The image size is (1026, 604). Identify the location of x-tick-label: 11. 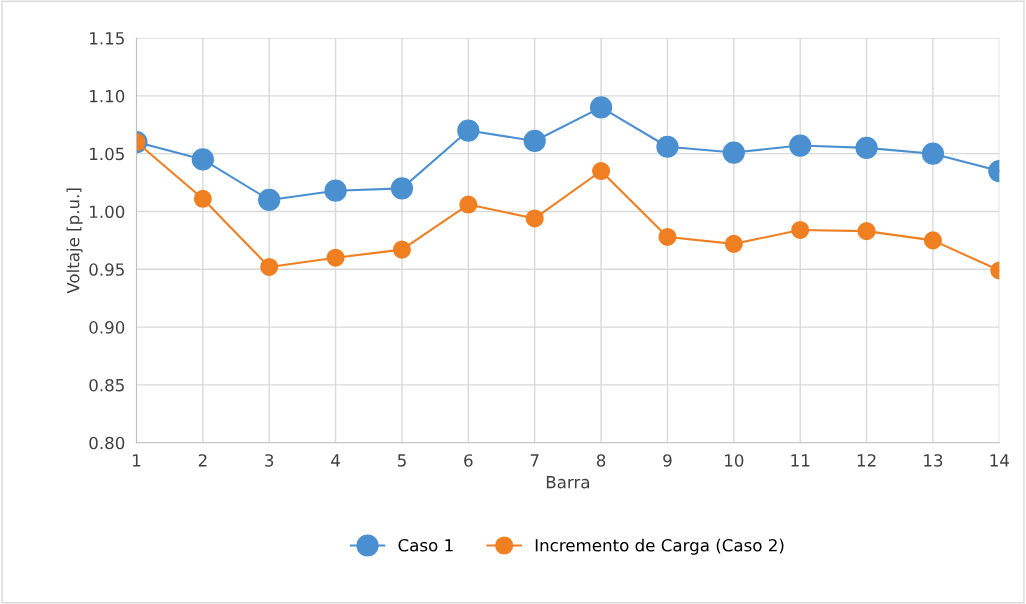
(800, 460).